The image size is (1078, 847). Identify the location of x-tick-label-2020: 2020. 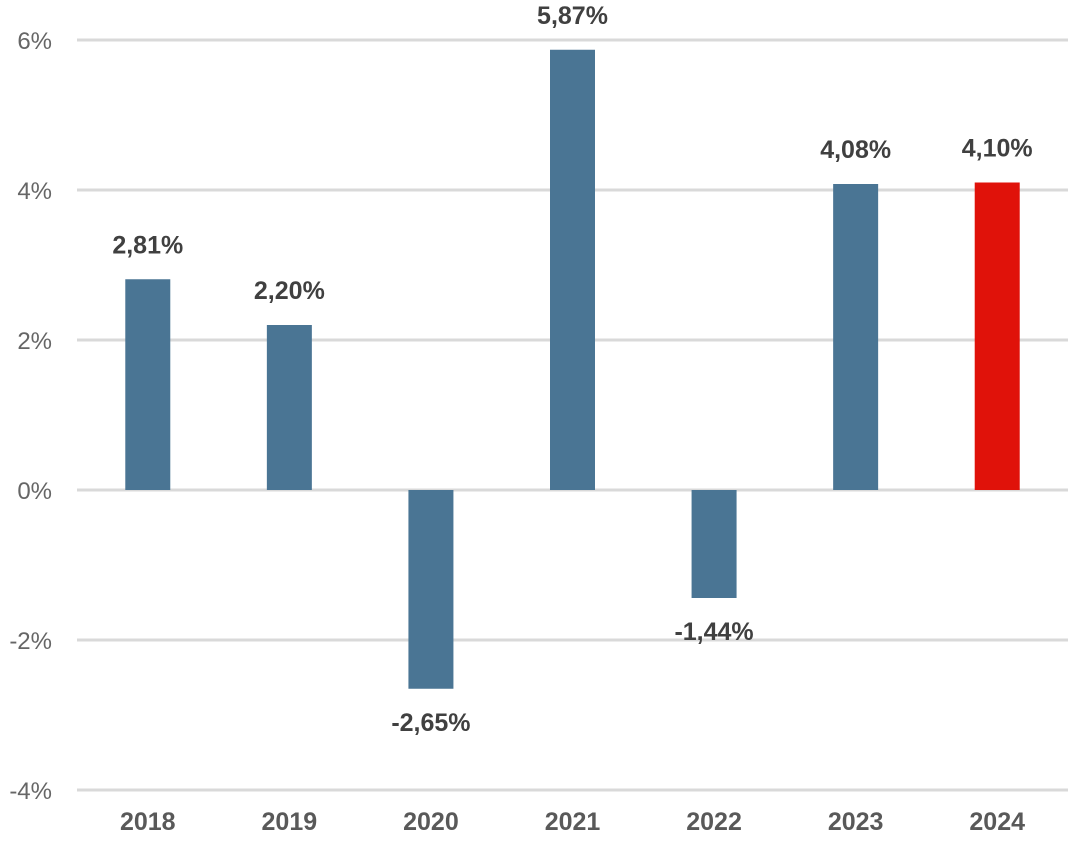
(431, 822).